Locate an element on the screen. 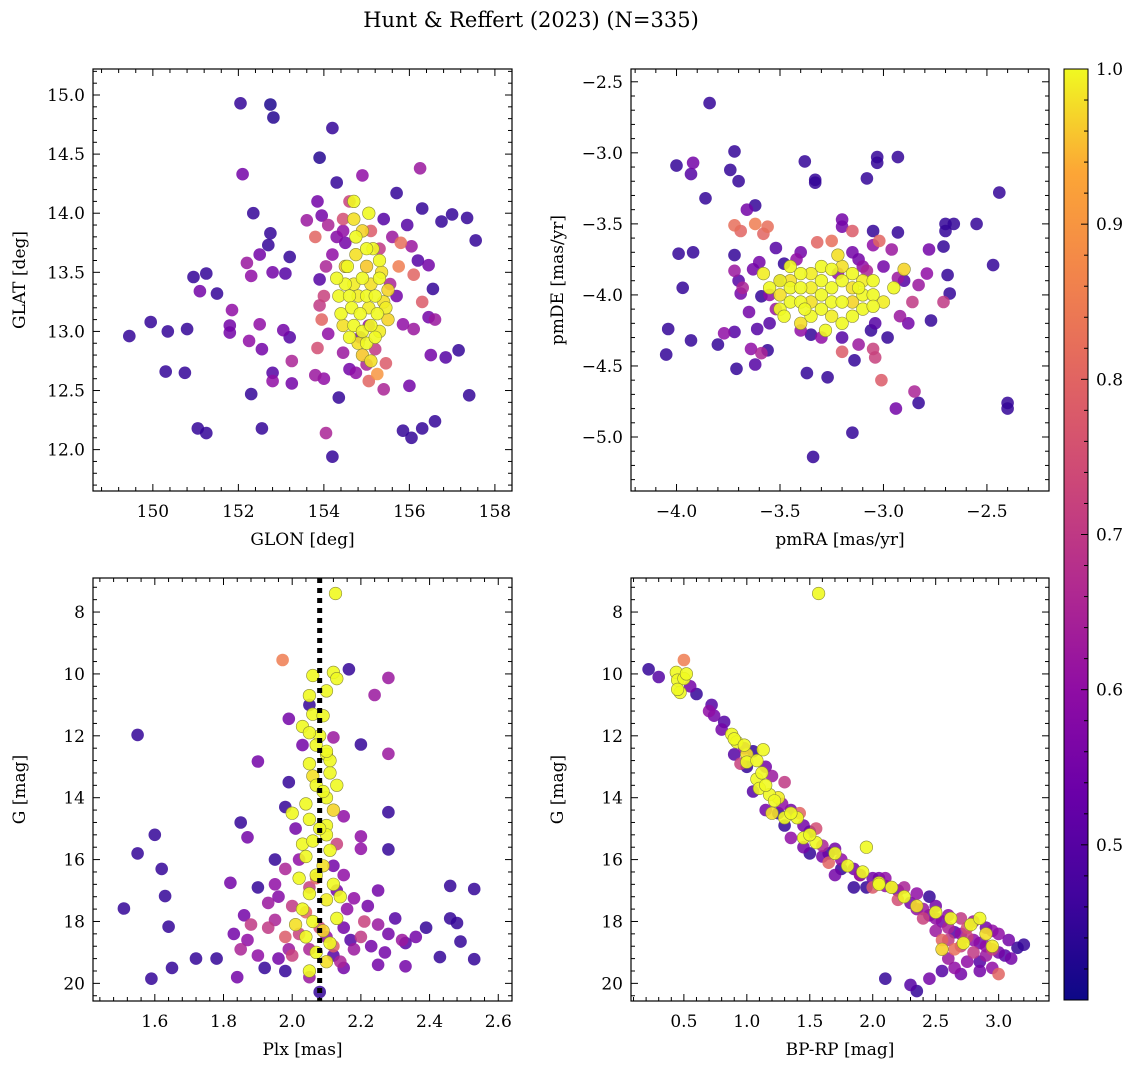  y-tick-label: −3.0 is located at coordinates (602, 154).